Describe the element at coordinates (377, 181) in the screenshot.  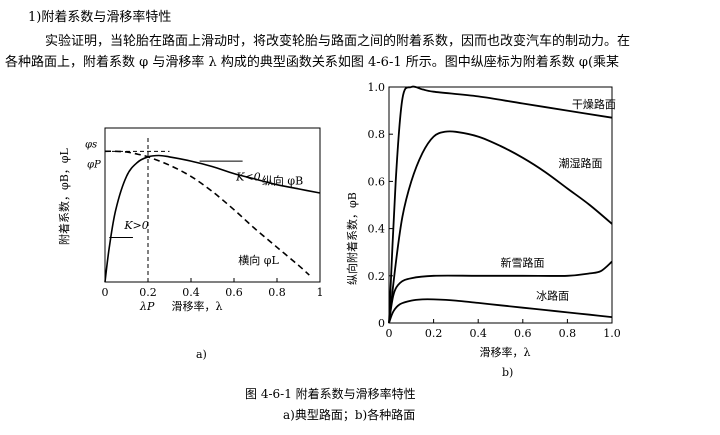
I see `panel-b-y-tick-label: 0.6` at that location.